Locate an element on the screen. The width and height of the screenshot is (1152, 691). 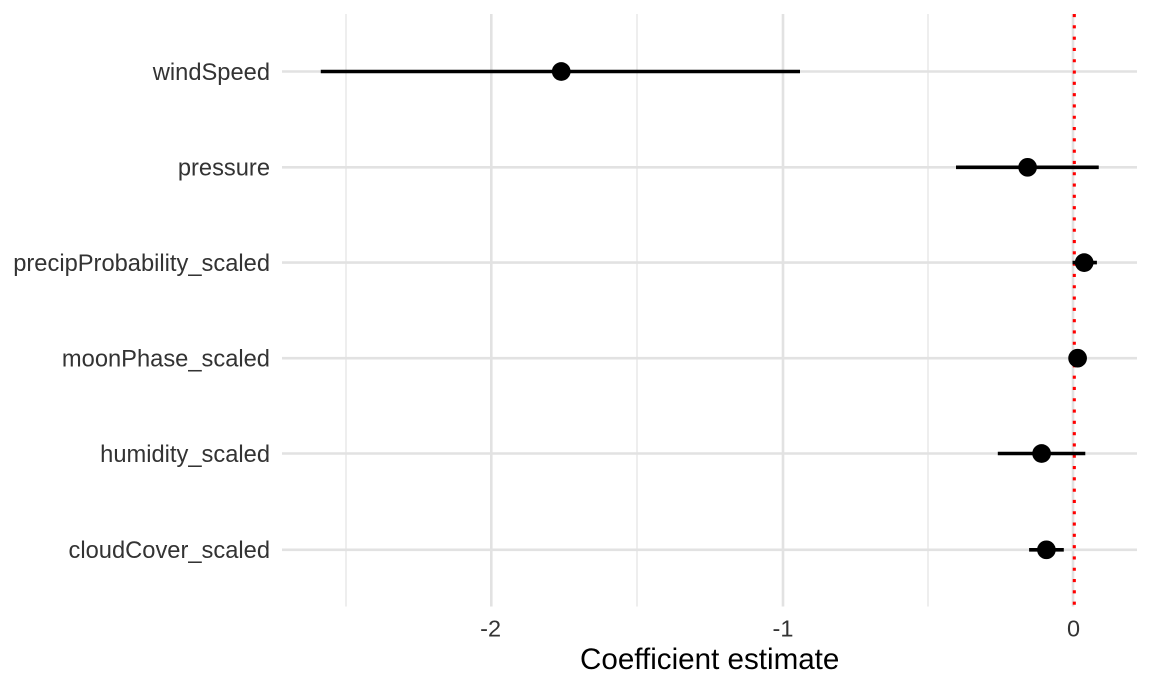
svg-text: 0 is located at coordinates (1073, 629).